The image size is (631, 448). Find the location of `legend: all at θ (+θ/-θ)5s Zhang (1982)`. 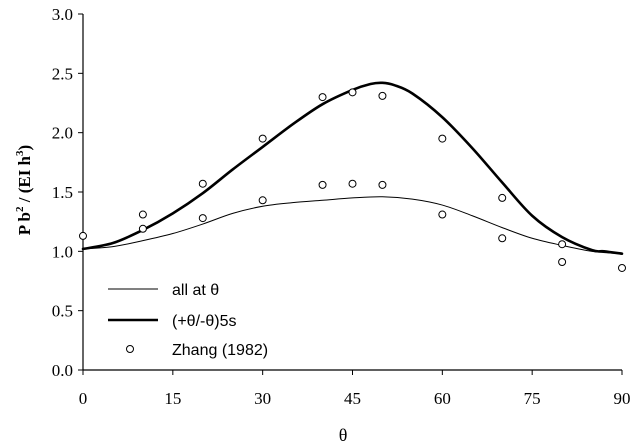

legend: all at θ (+θ/-θ)5s Zhang (1982) is located at coordinates (188, 320).